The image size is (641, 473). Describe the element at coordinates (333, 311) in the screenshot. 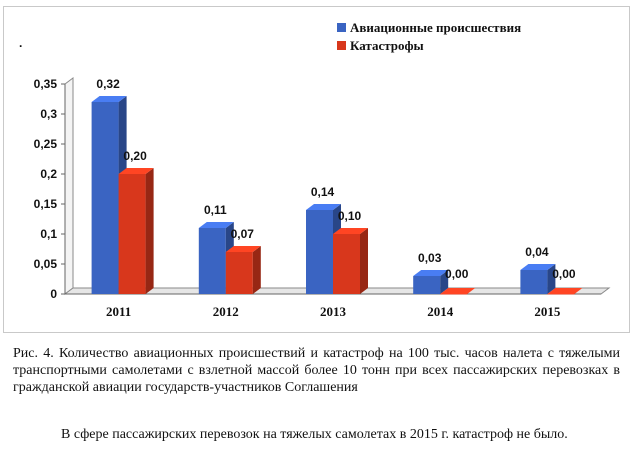

I see `x-tick-label: 2013` at that location.